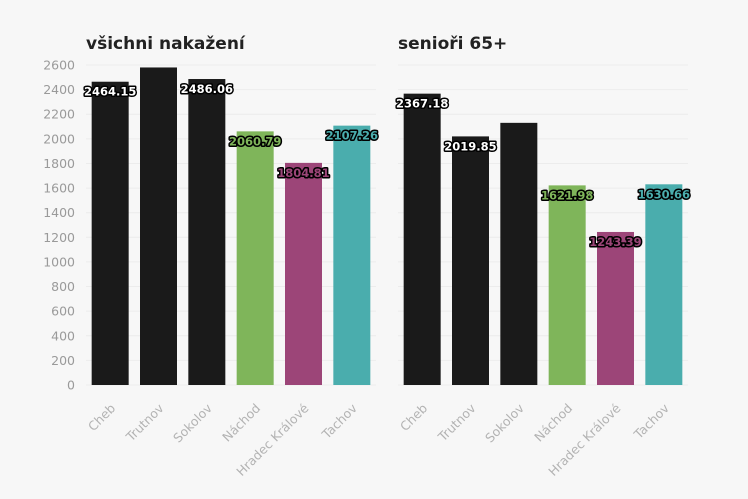  What do you see at coordinates (255, 141) in the screenshot?
I see `value-label: 2060.79` at bounding box center [255, 141].